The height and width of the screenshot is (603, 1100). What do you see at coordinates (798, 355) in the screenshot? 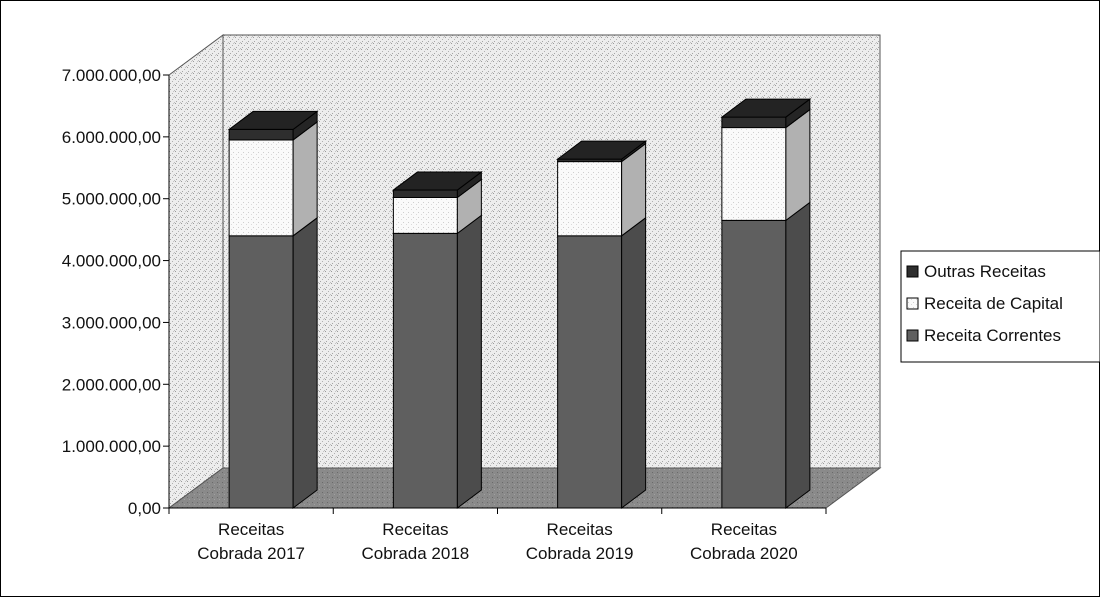
I see `bar-receita-correntes-4-side` at bounding box center [798, 355].